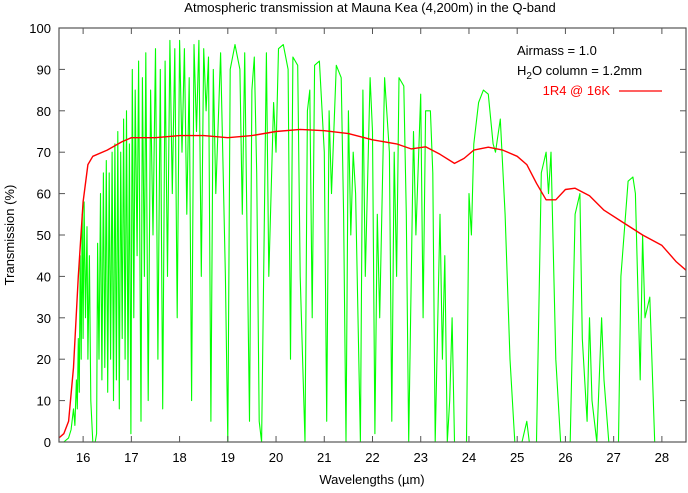  I want to click on h2o-subscript: 2, so click(529, 76).